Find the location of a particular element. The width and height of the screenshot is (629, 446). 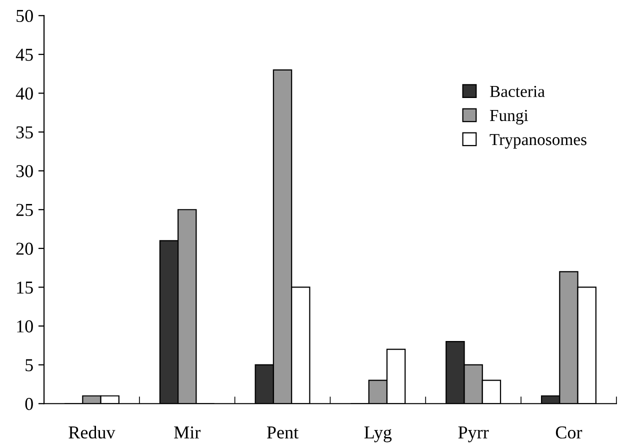

legend-label: Fungi is located at coordinates (509, 117).